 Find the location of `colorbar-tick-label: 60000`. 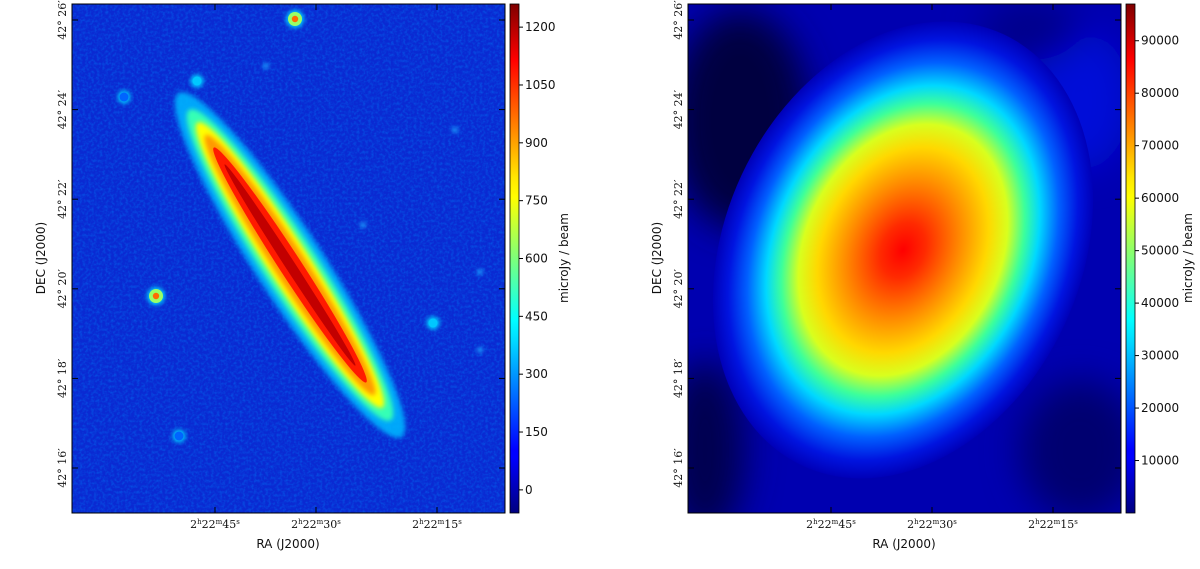

colorbar-tick-label: 60000 is located at coordinates (1160, 198).